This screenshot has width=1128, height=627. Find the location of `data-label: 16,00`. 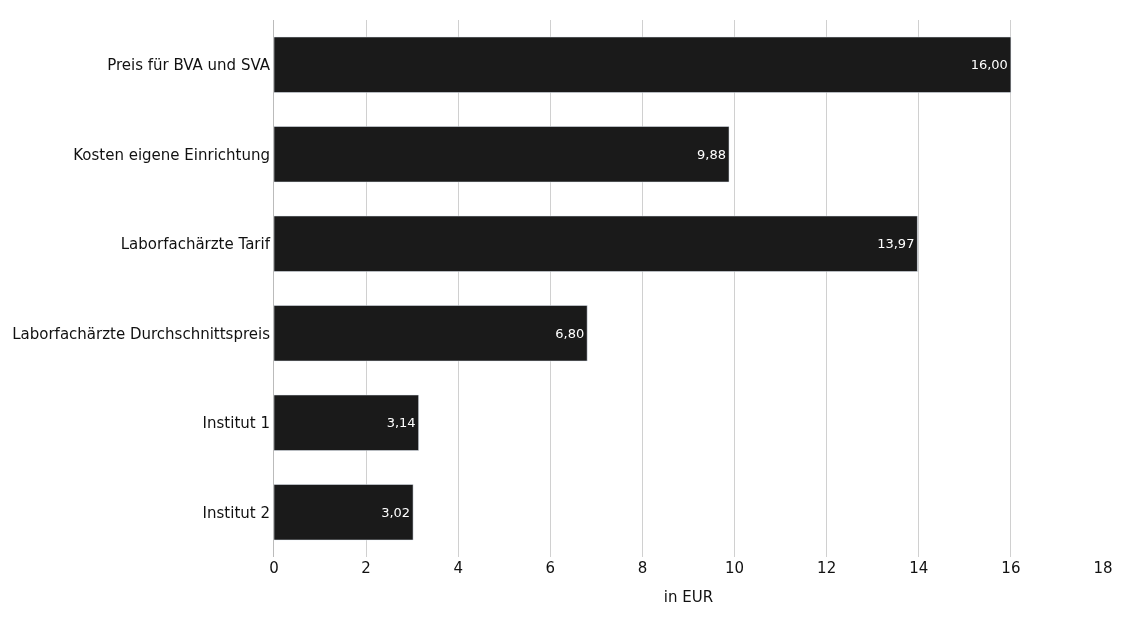

data-label: 16,00 is located at coordinates (989, 65).